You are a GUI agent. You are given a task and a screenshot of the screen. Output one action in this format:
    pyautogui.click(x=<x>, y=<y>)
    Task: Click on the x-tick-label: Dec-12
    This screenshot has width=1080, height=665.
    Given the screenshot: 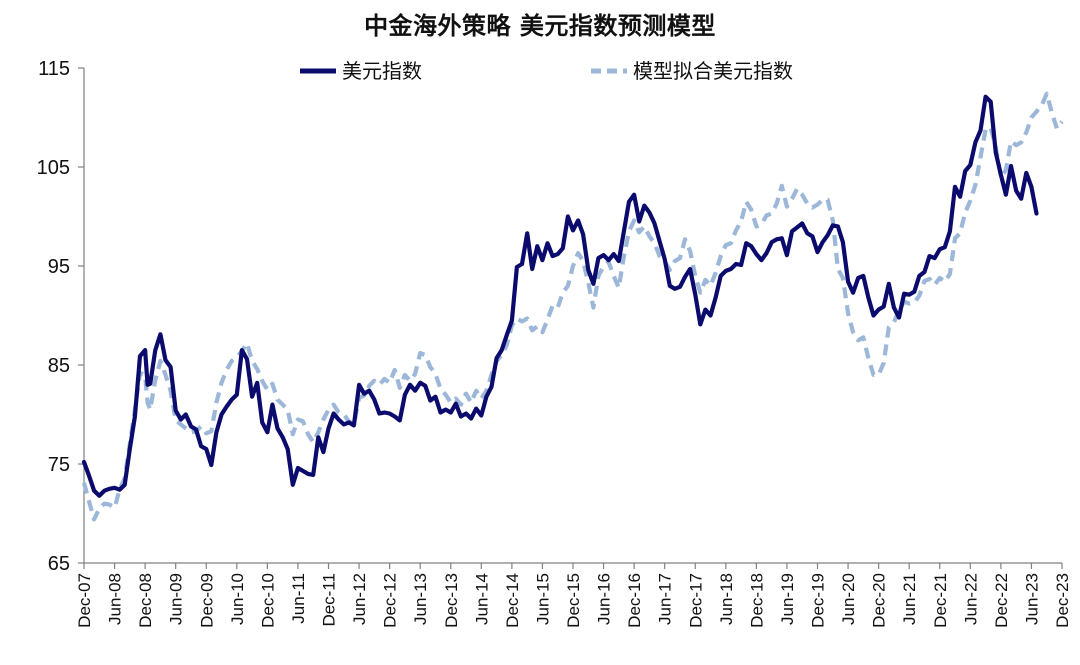 What is the action you would take?
    pyautogui.click(x=390, y=600)
    